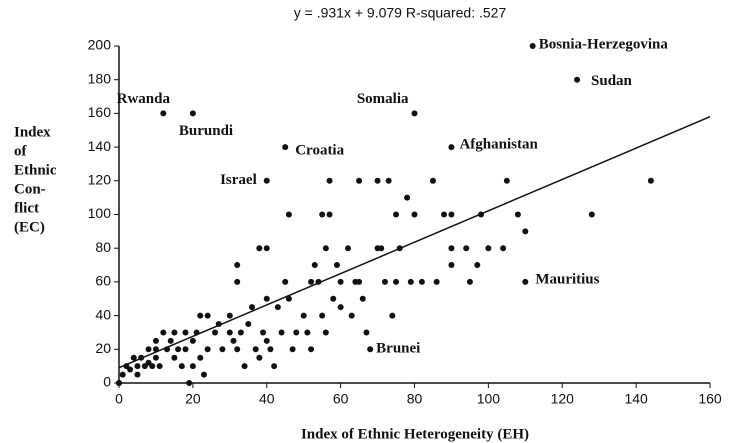  I want to click on x-tick-label: 160, so click(710, 399).